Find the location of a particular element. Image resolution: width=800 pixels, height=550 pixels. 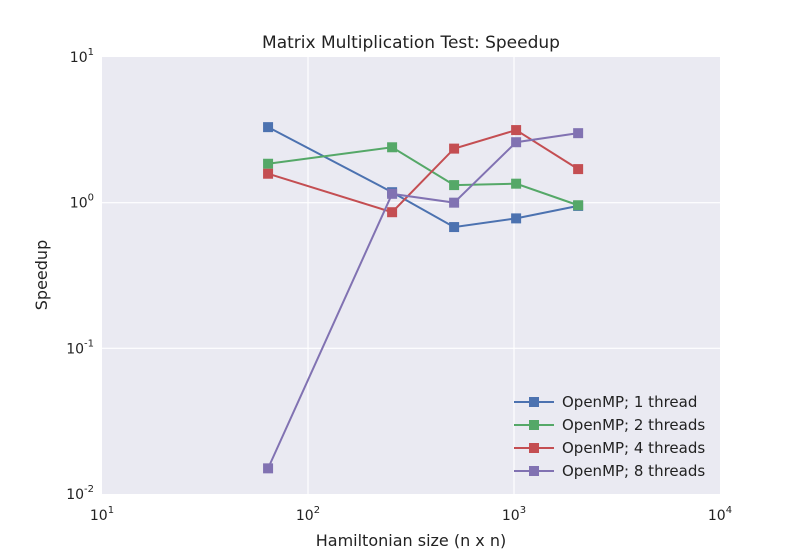

x-tick-label-1: 10² is located at coordinates (308, 514).